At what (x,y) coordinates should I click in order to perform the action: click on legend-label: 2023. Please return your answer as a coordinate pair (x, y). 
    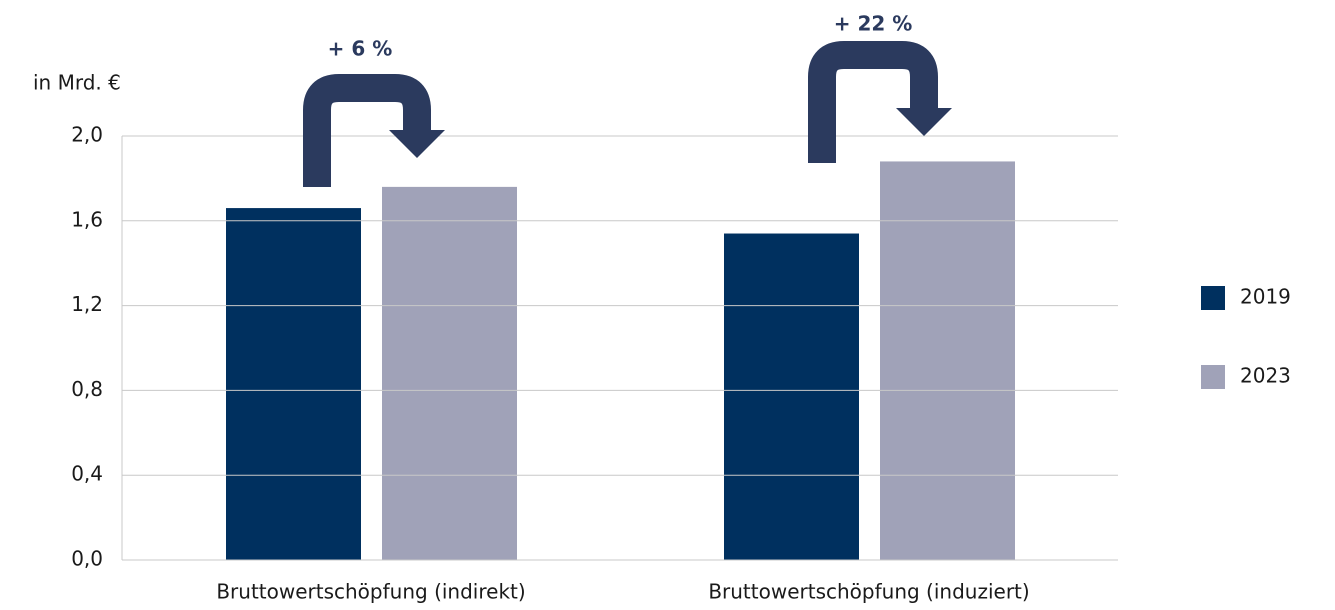
    Looking at the image, I should click on (1265, 376).